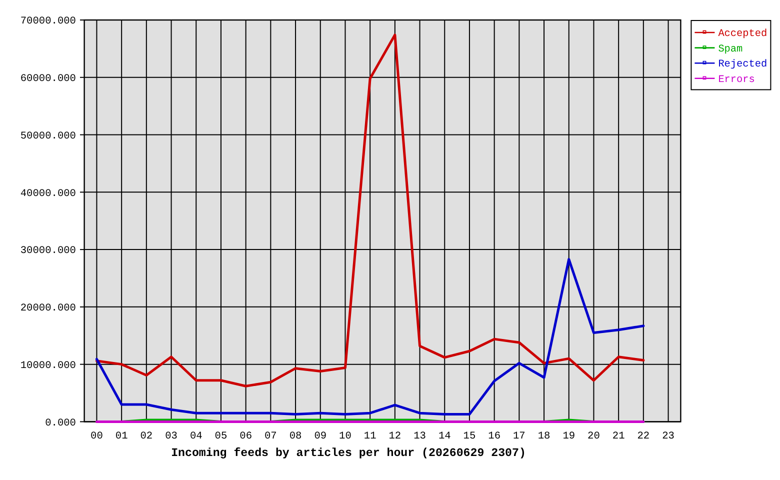 The image size is (780, 480). I want to click on x-tick-label: 02, so click(146, 436).